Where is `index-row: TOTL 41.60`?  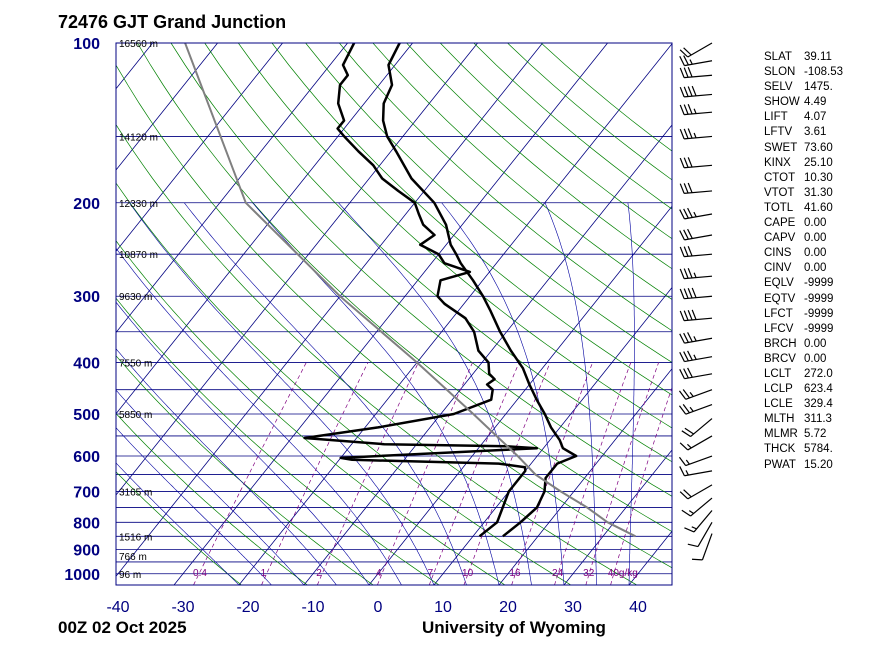
index-row: TOTL 41.60 is located at coordinates (814, 208).